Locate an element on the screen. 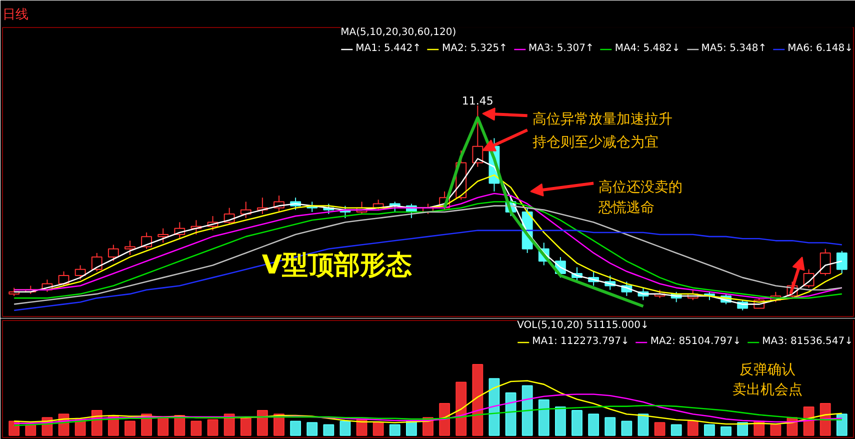  annotation: 11.45 is located at coordinates (478, 101).